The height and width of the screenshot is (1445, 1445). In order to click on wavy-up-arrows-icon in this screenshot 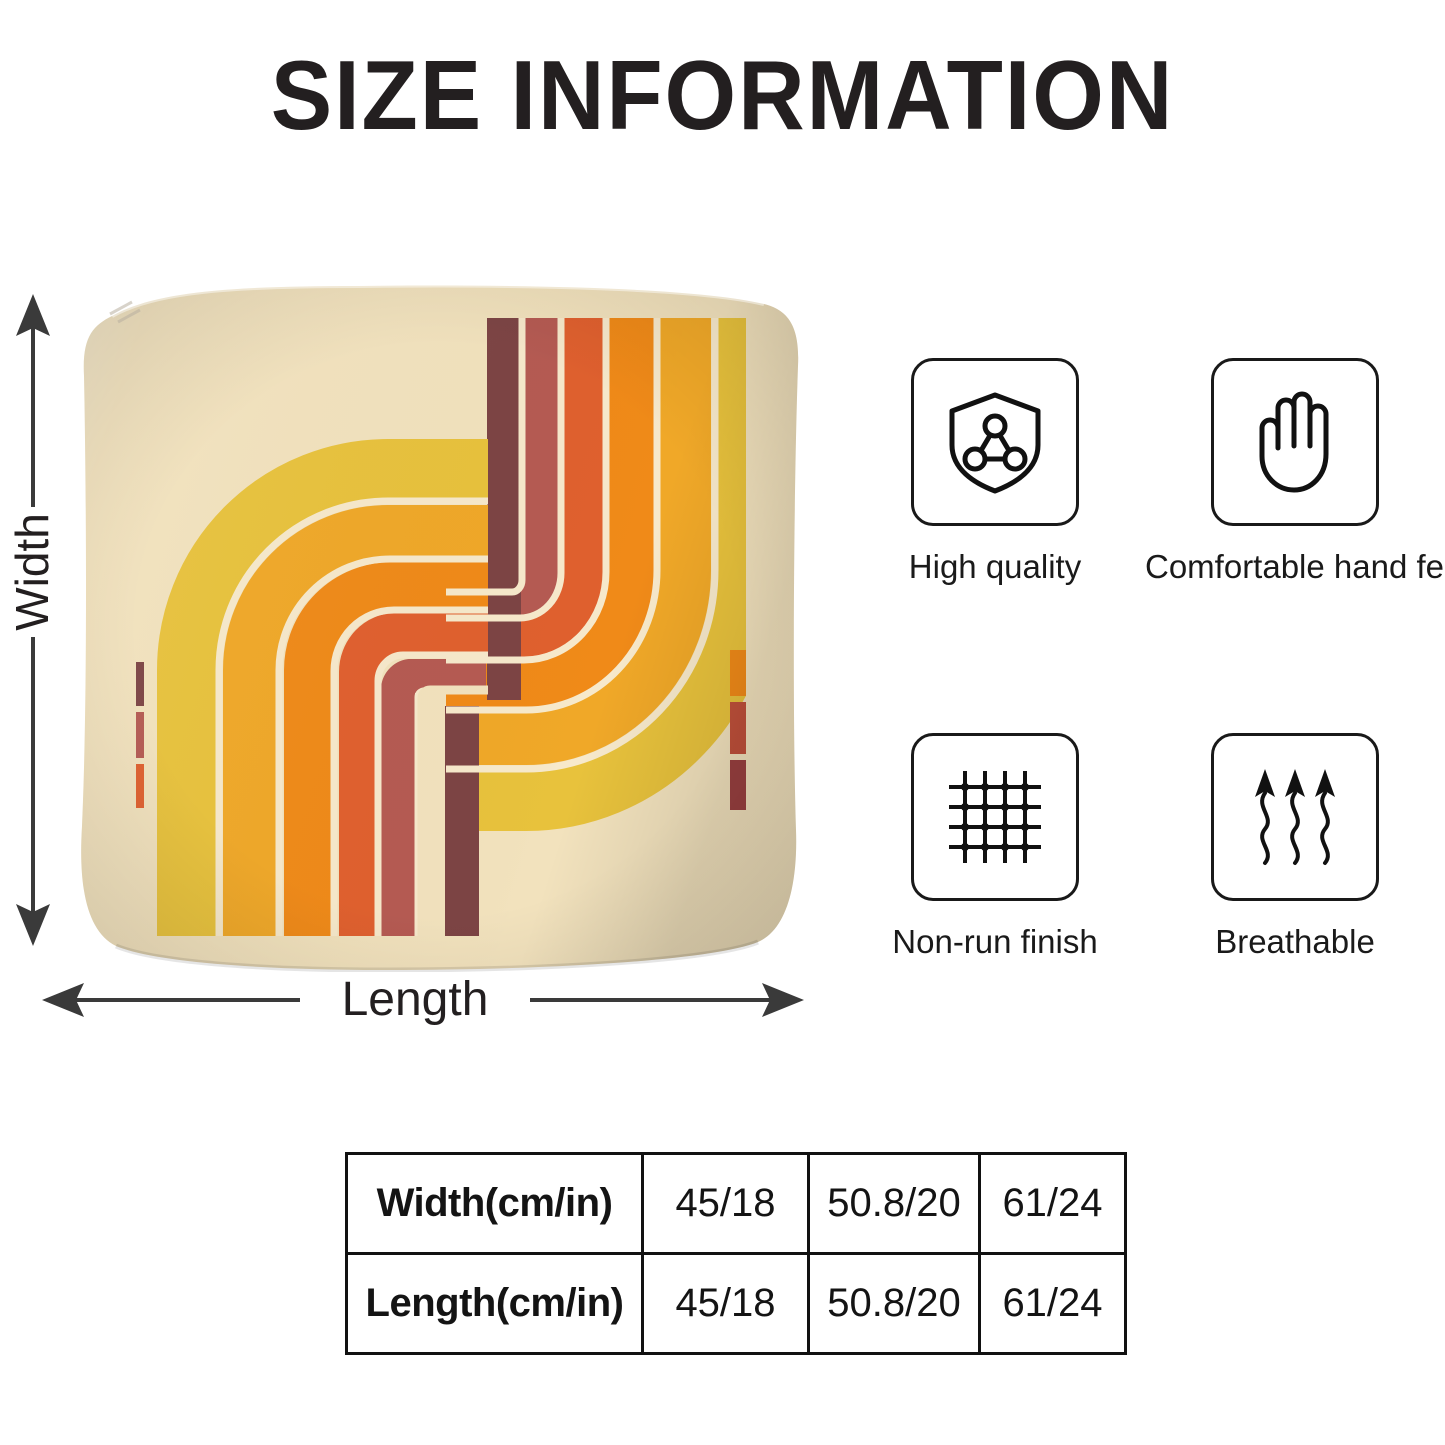, I will do `click(1295, 817)`.